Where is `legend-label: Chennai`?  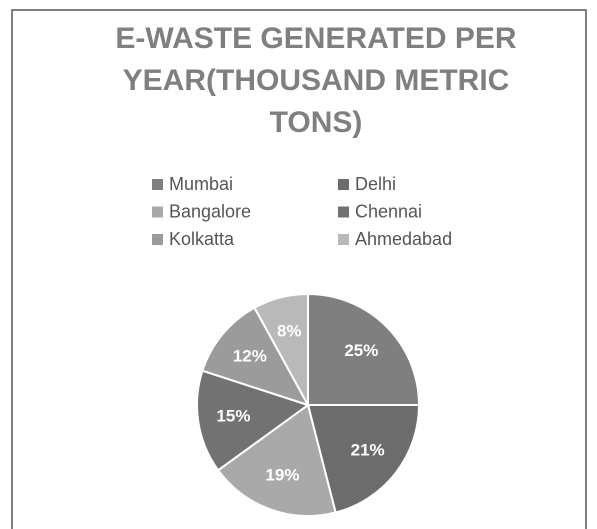 legend-label: Chennai is located at coordinates (388, 211).